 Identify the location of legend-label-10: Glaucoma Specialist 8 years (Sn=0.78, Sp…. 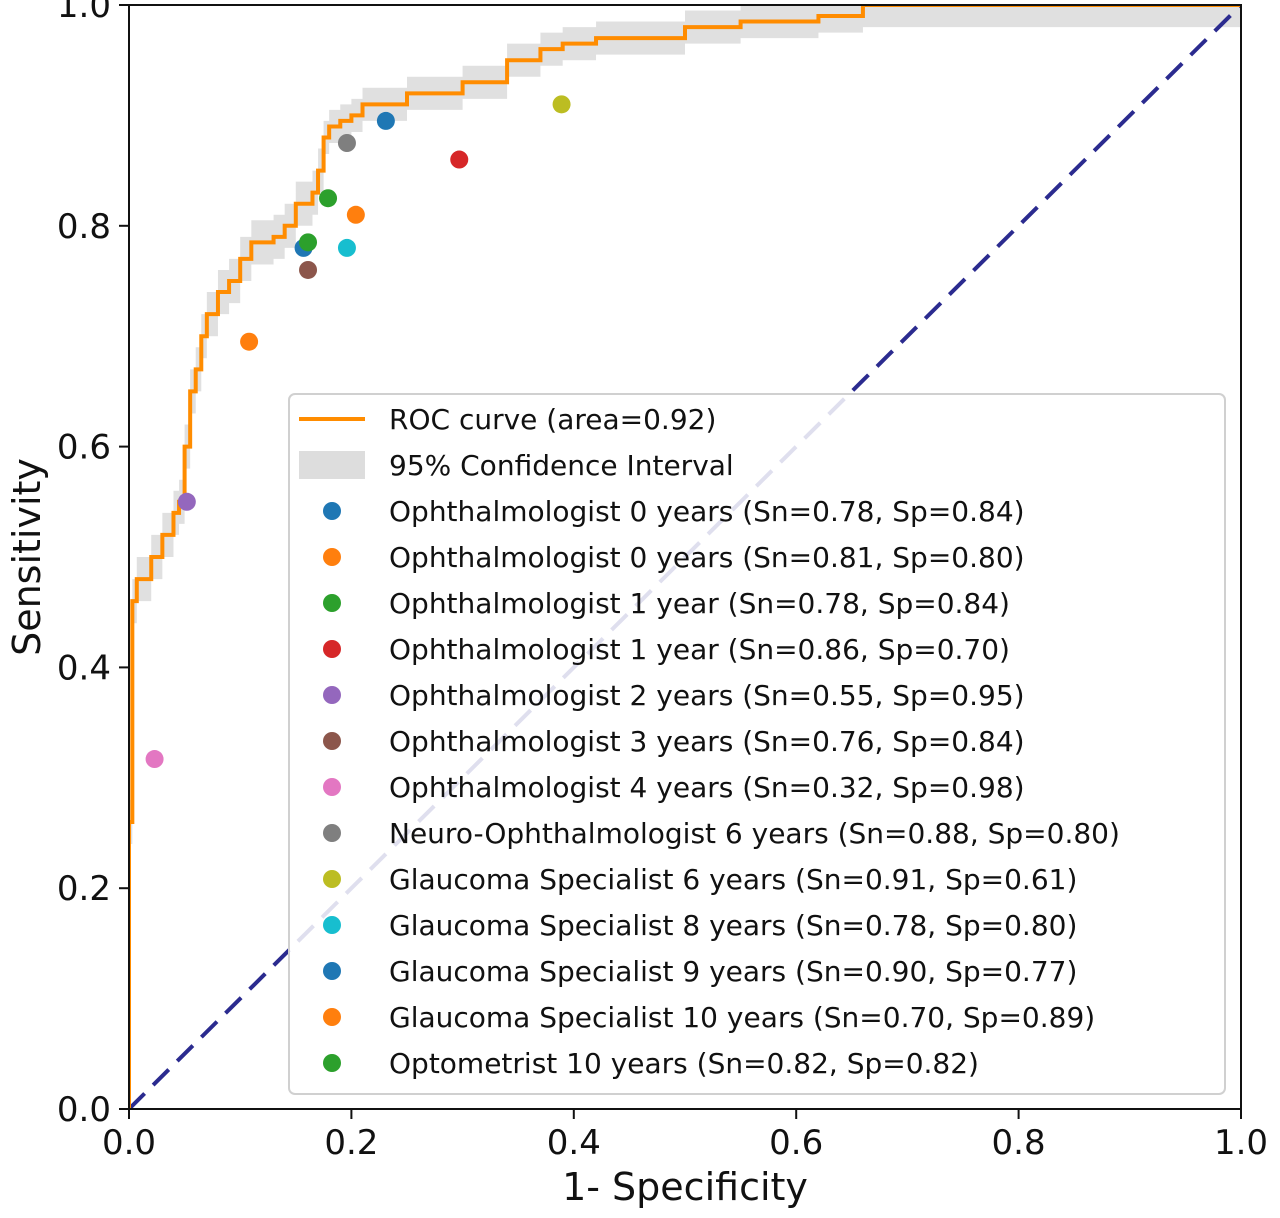
(733, 925).